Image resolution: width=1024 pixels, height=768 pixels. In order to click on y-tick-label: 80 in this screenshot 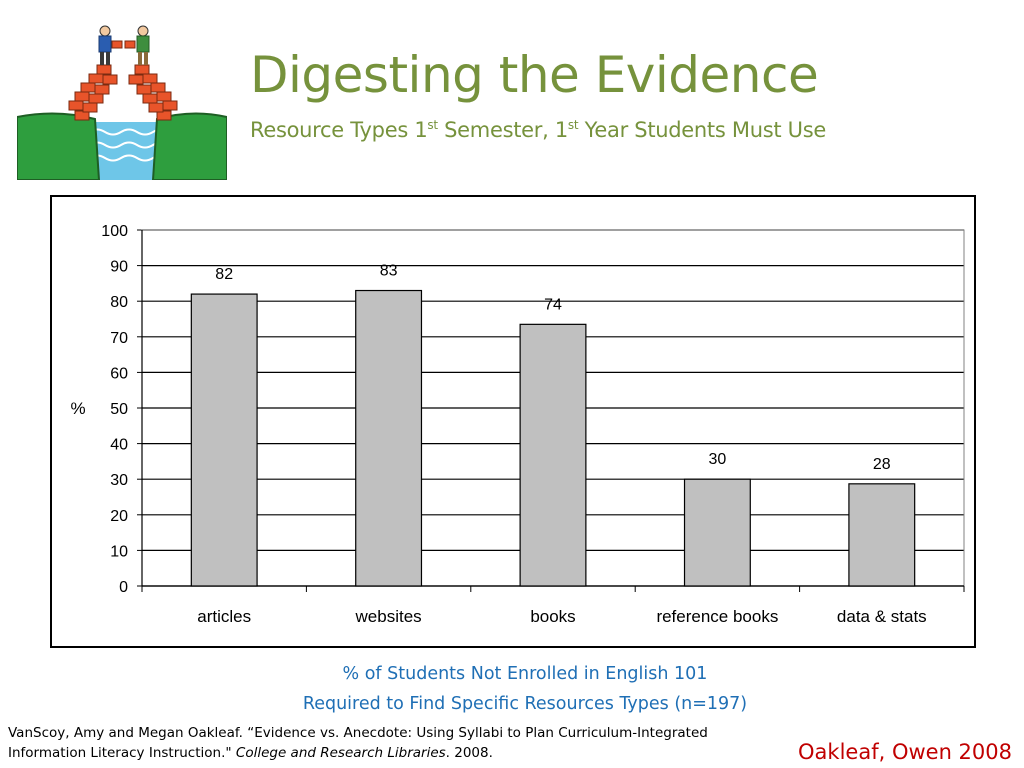, I will do `click(119, 302)`.